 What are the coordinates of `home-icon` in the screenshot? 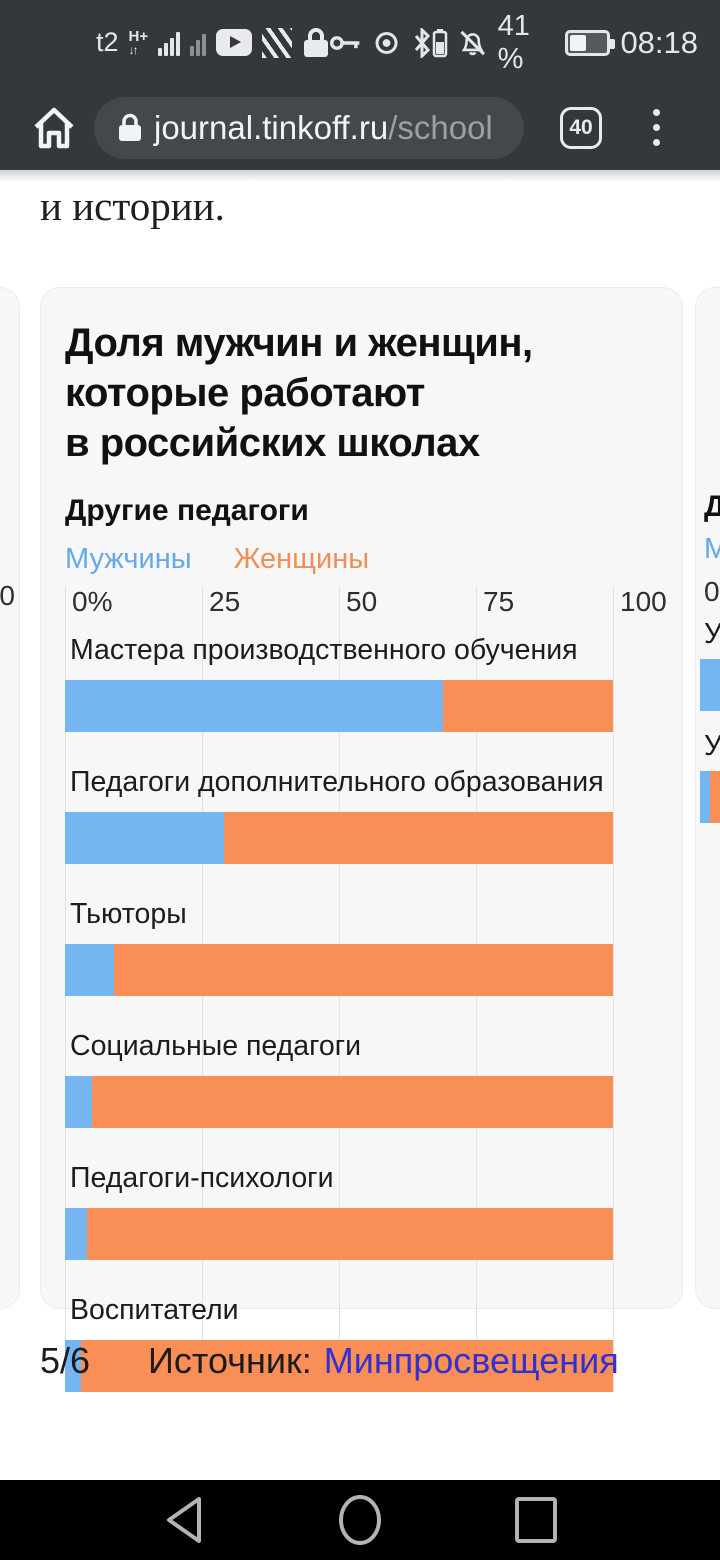 It's located at (54, 127).